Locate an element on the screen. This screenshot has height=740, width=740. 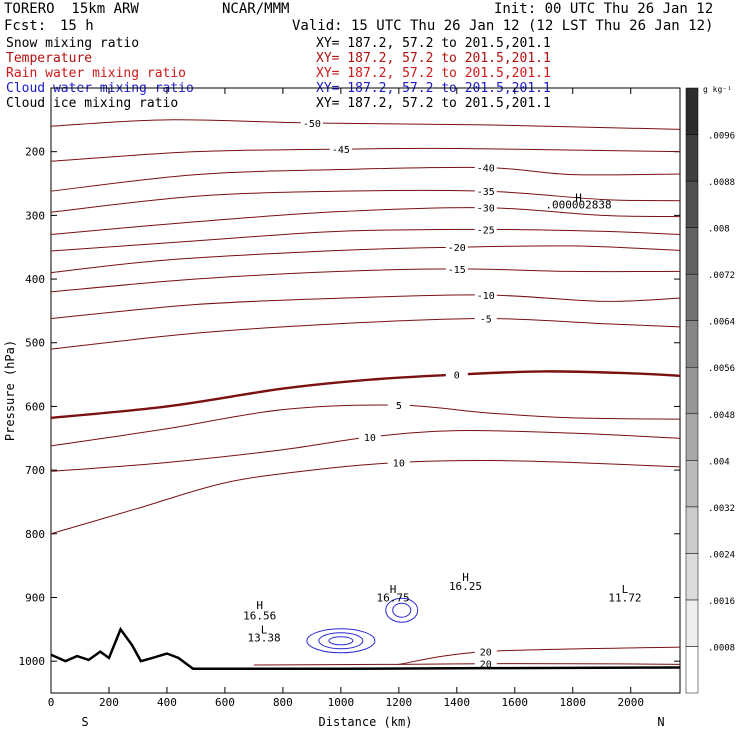
isotherm-label: -5 is located at coordinates (486, 320).